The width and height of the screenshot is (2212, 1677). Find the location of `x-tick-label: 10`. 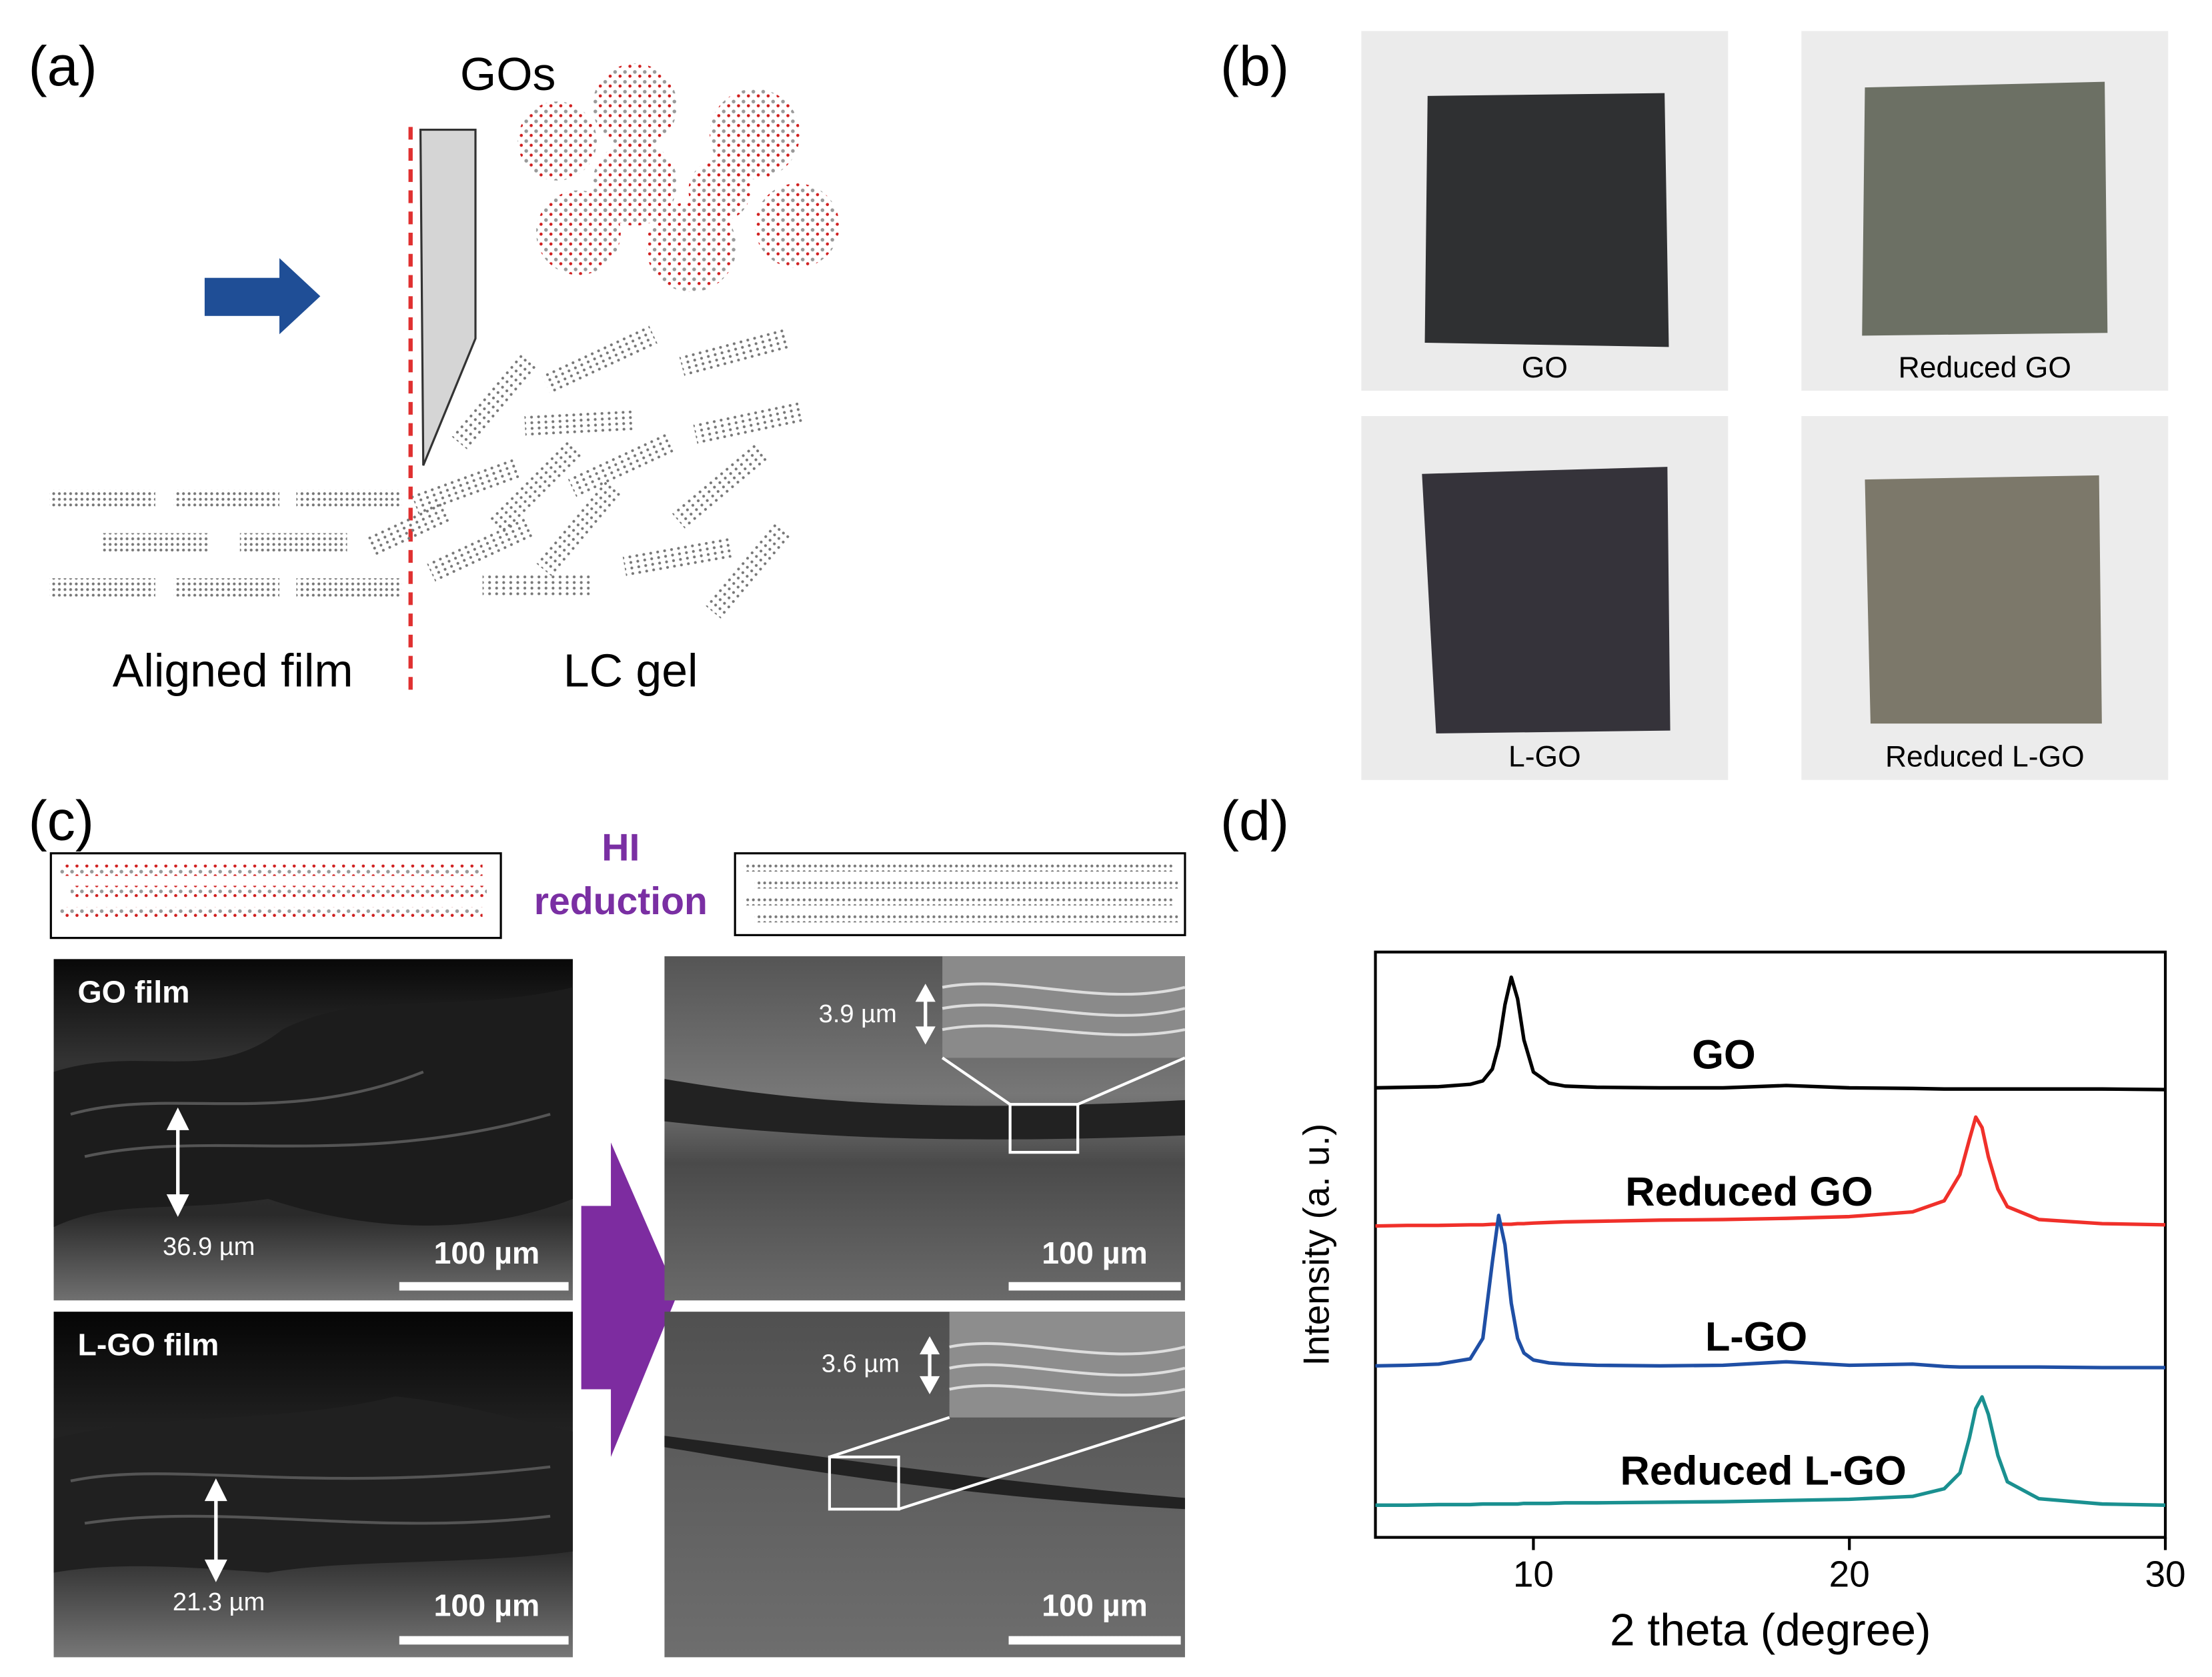

x-tick-label: 10 is located at coordinates (1533, 1573).